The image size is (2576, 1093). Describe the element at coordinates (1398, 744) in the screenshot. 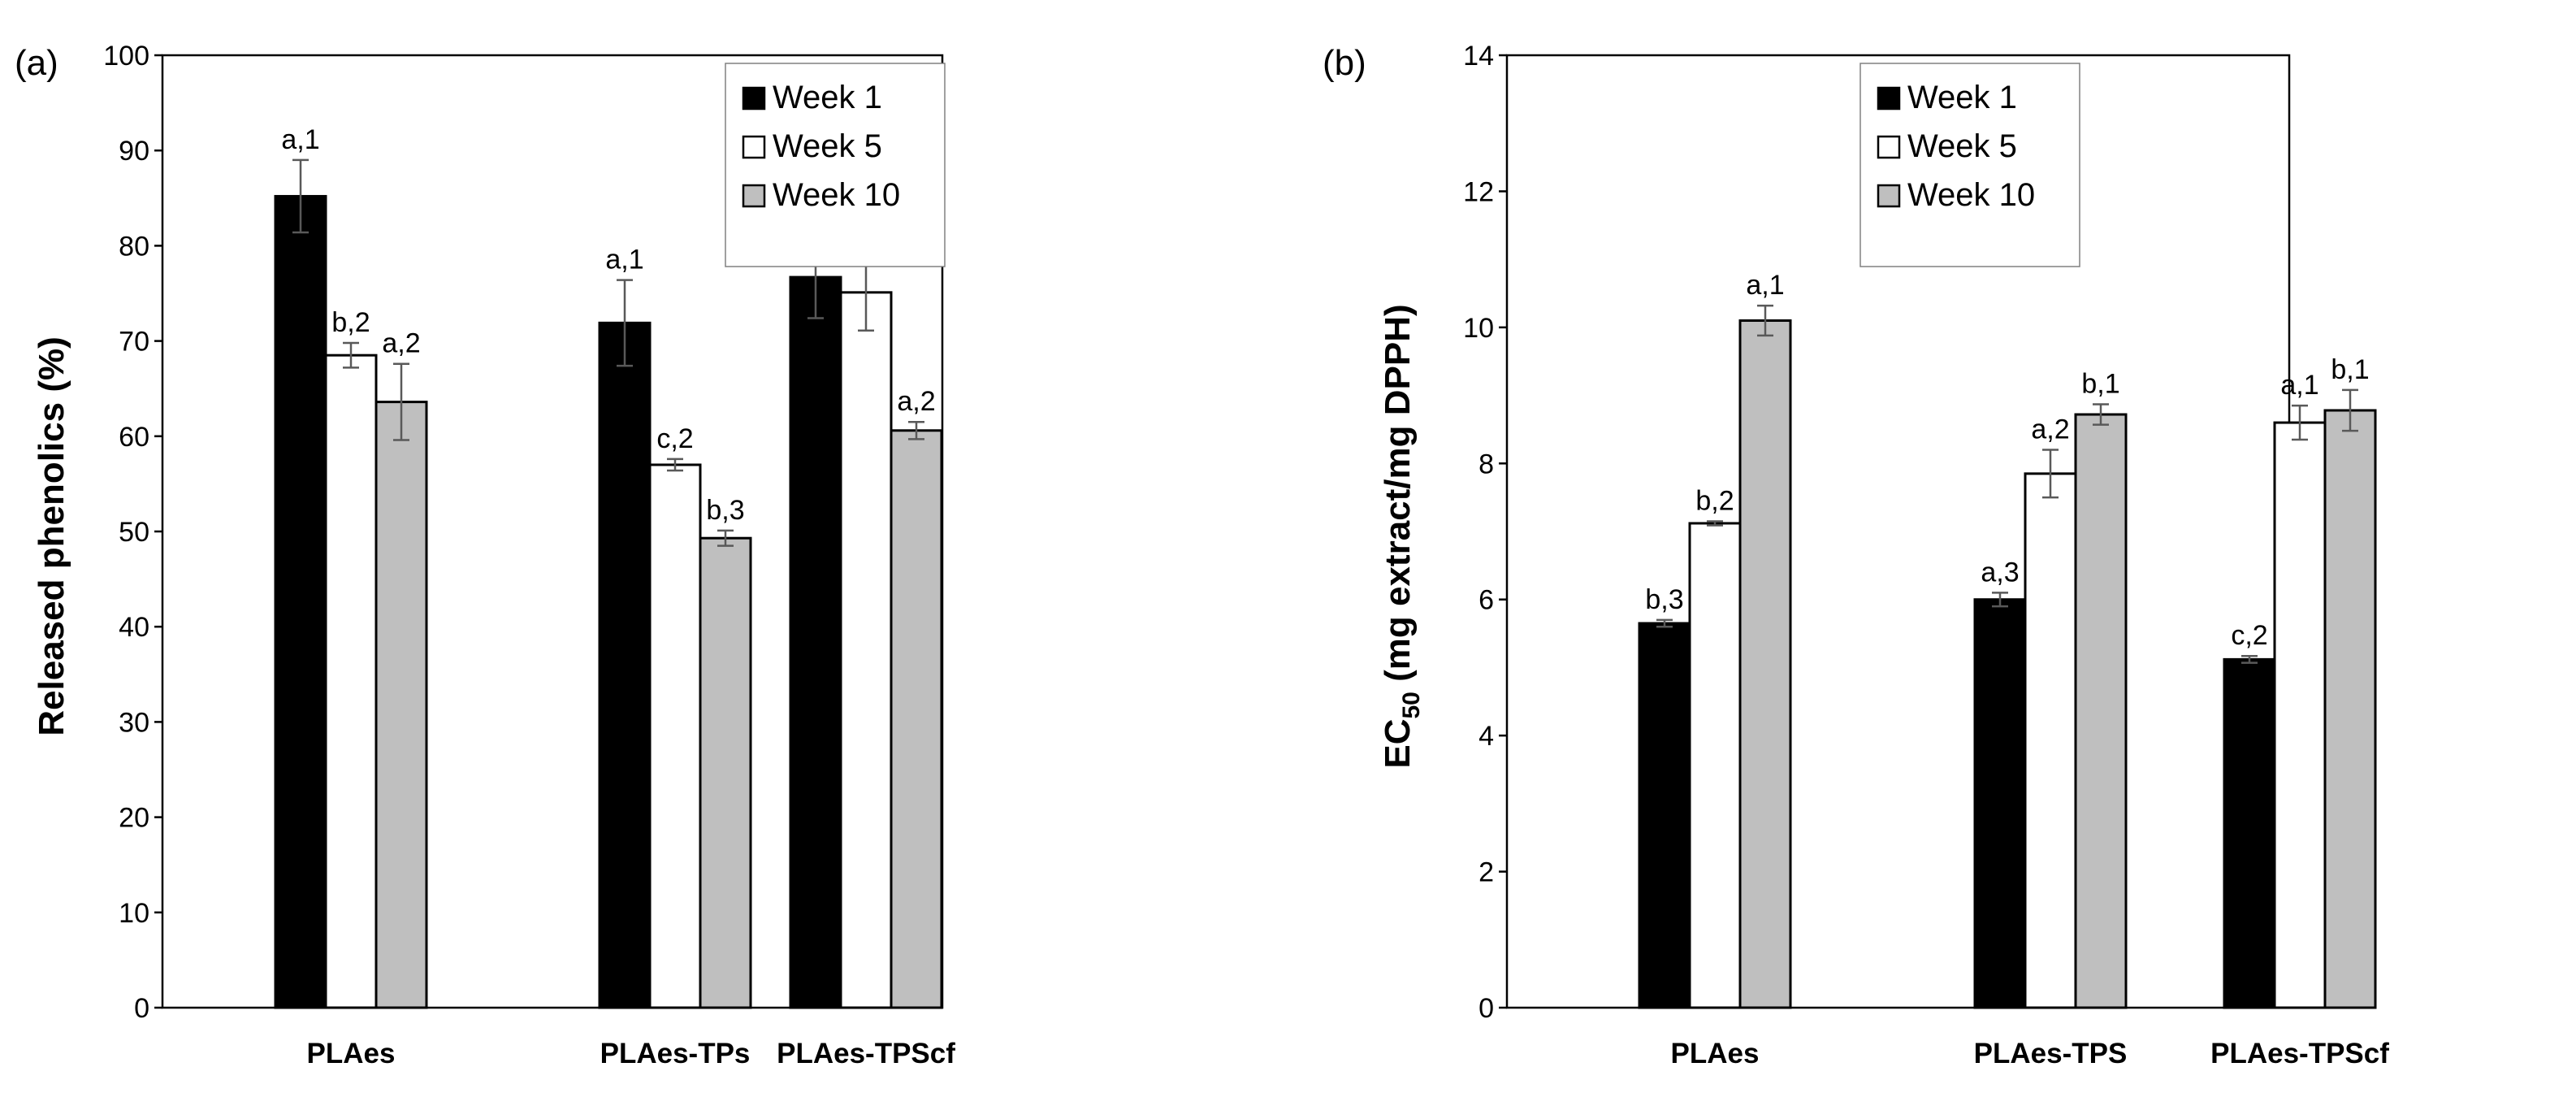

I see `panel-b-y-axis-label-main: EC` at that location.